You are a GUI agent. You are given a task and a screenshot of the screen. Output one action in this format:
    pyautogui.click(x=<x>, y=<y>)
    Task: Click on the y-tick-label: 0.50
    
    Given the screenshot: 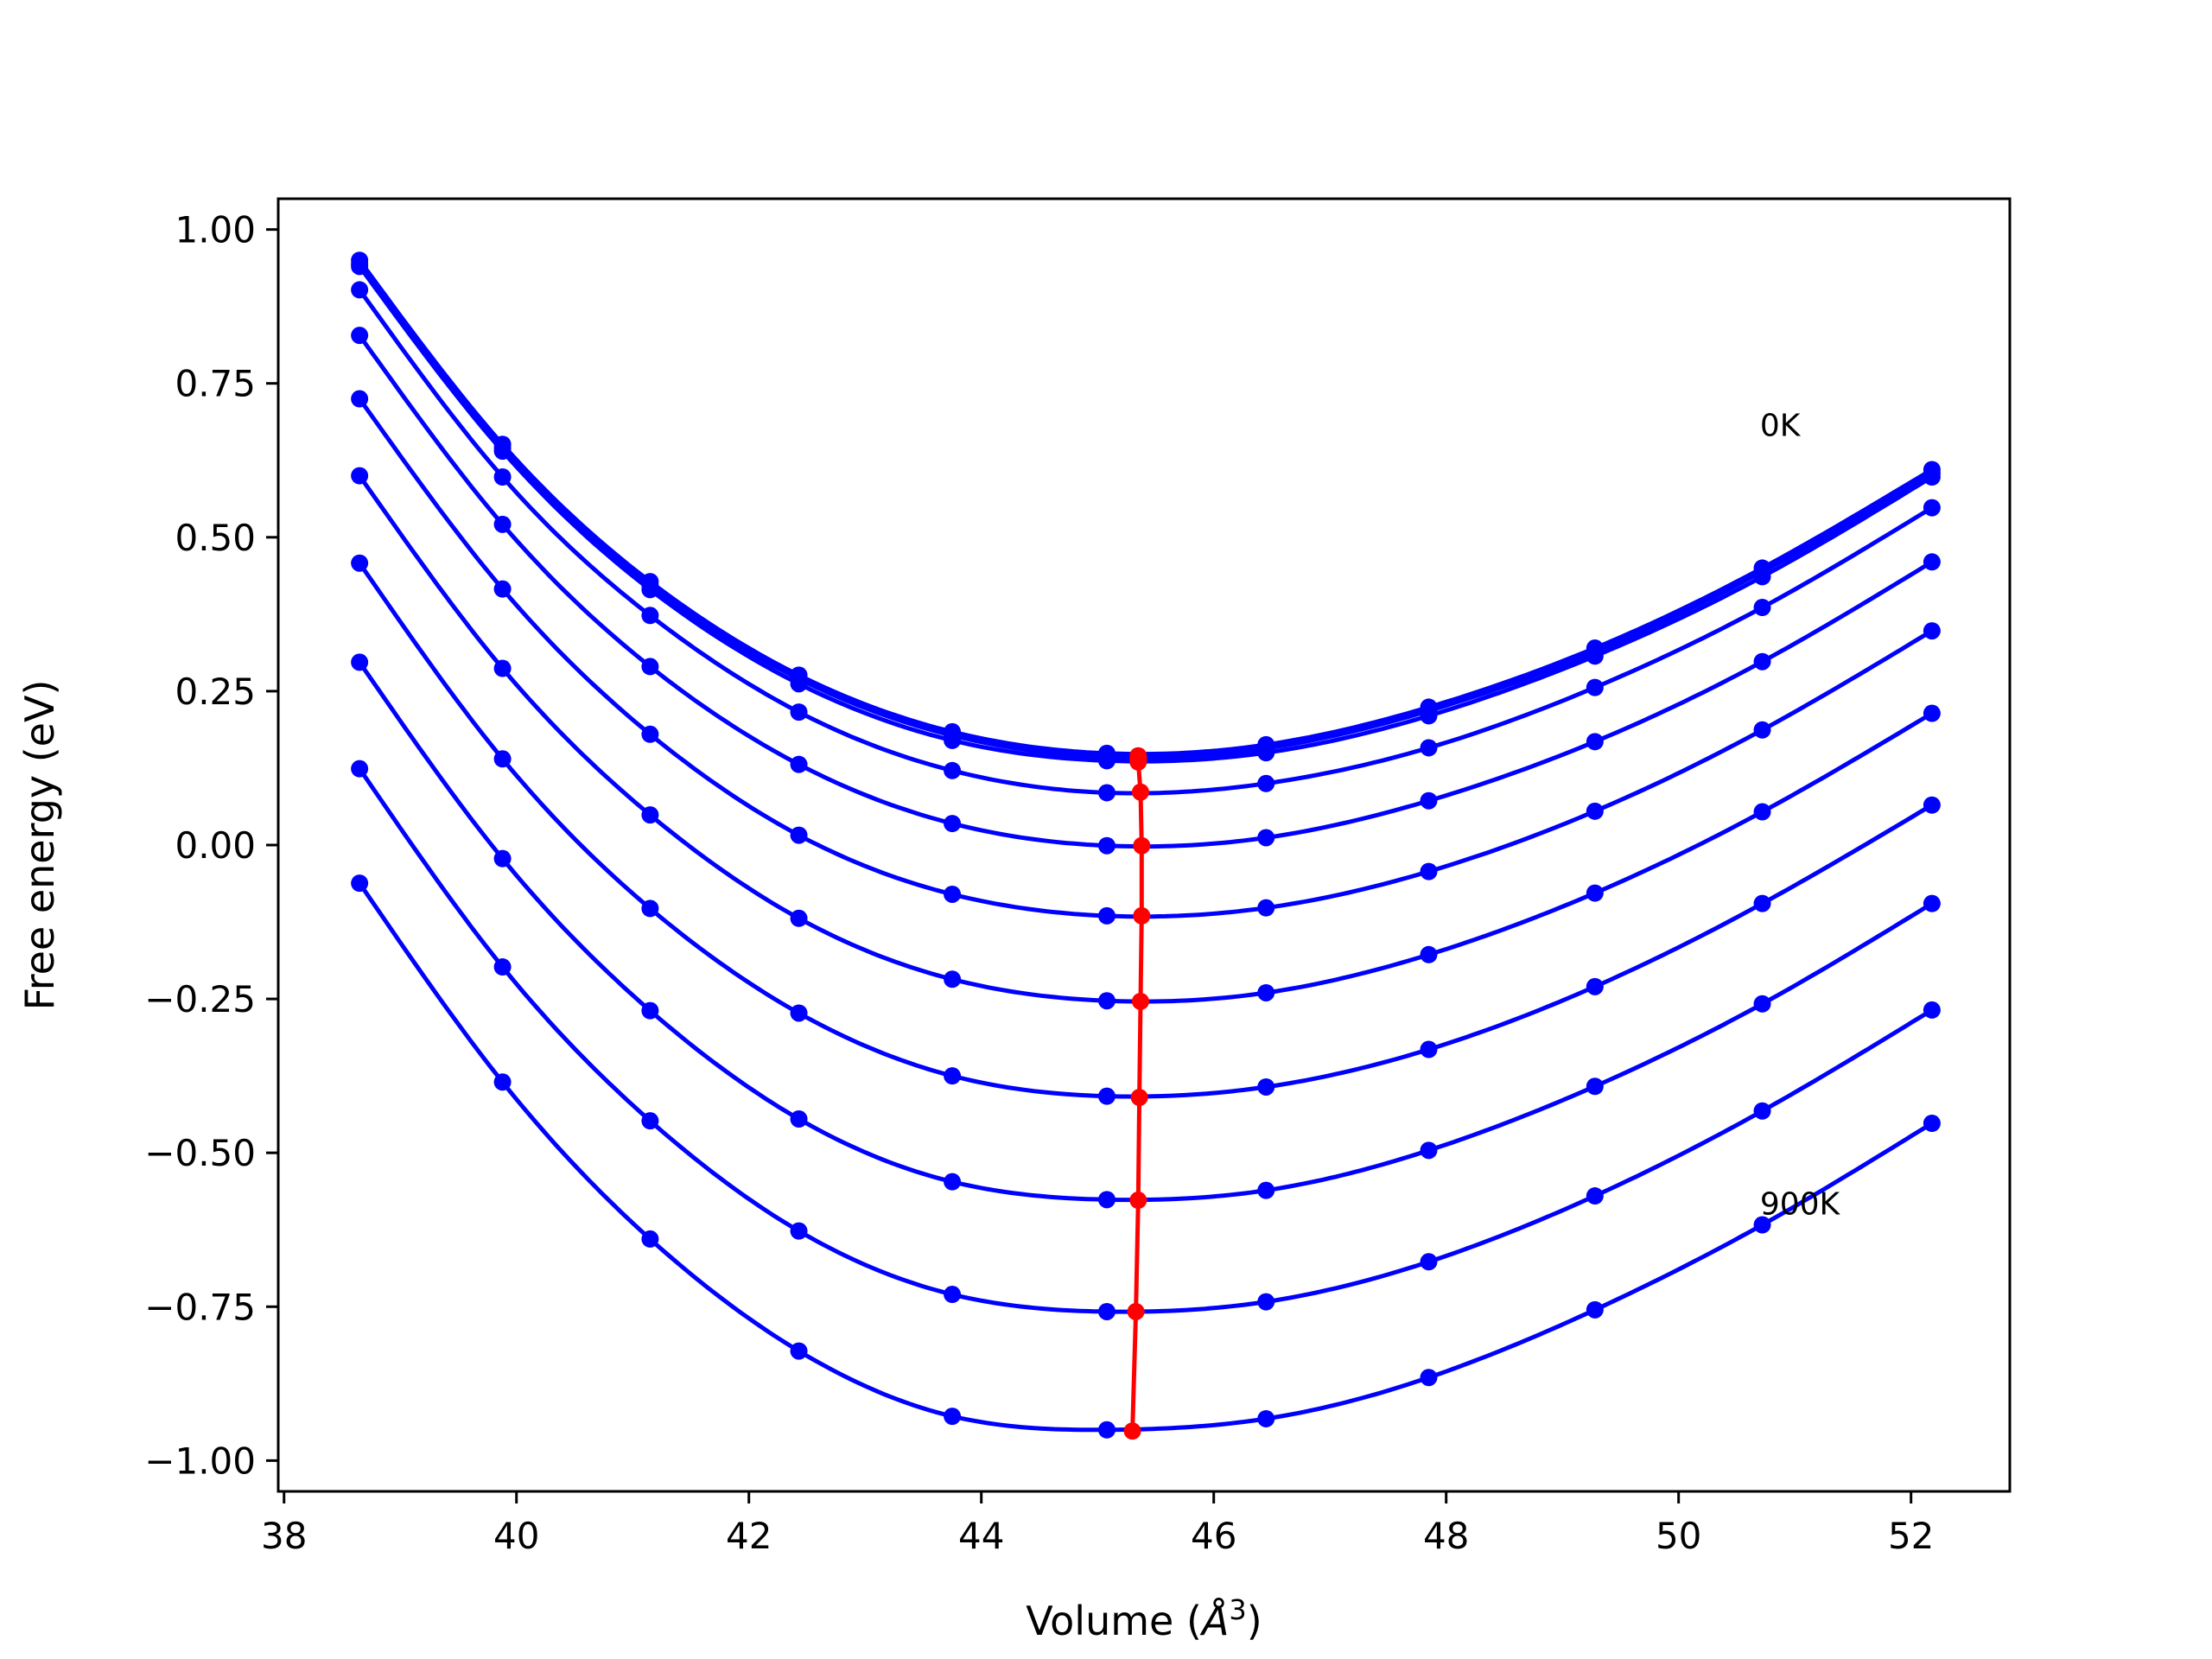 What is the action you would take?
    pyautogui.click(x=215, y=538)
    